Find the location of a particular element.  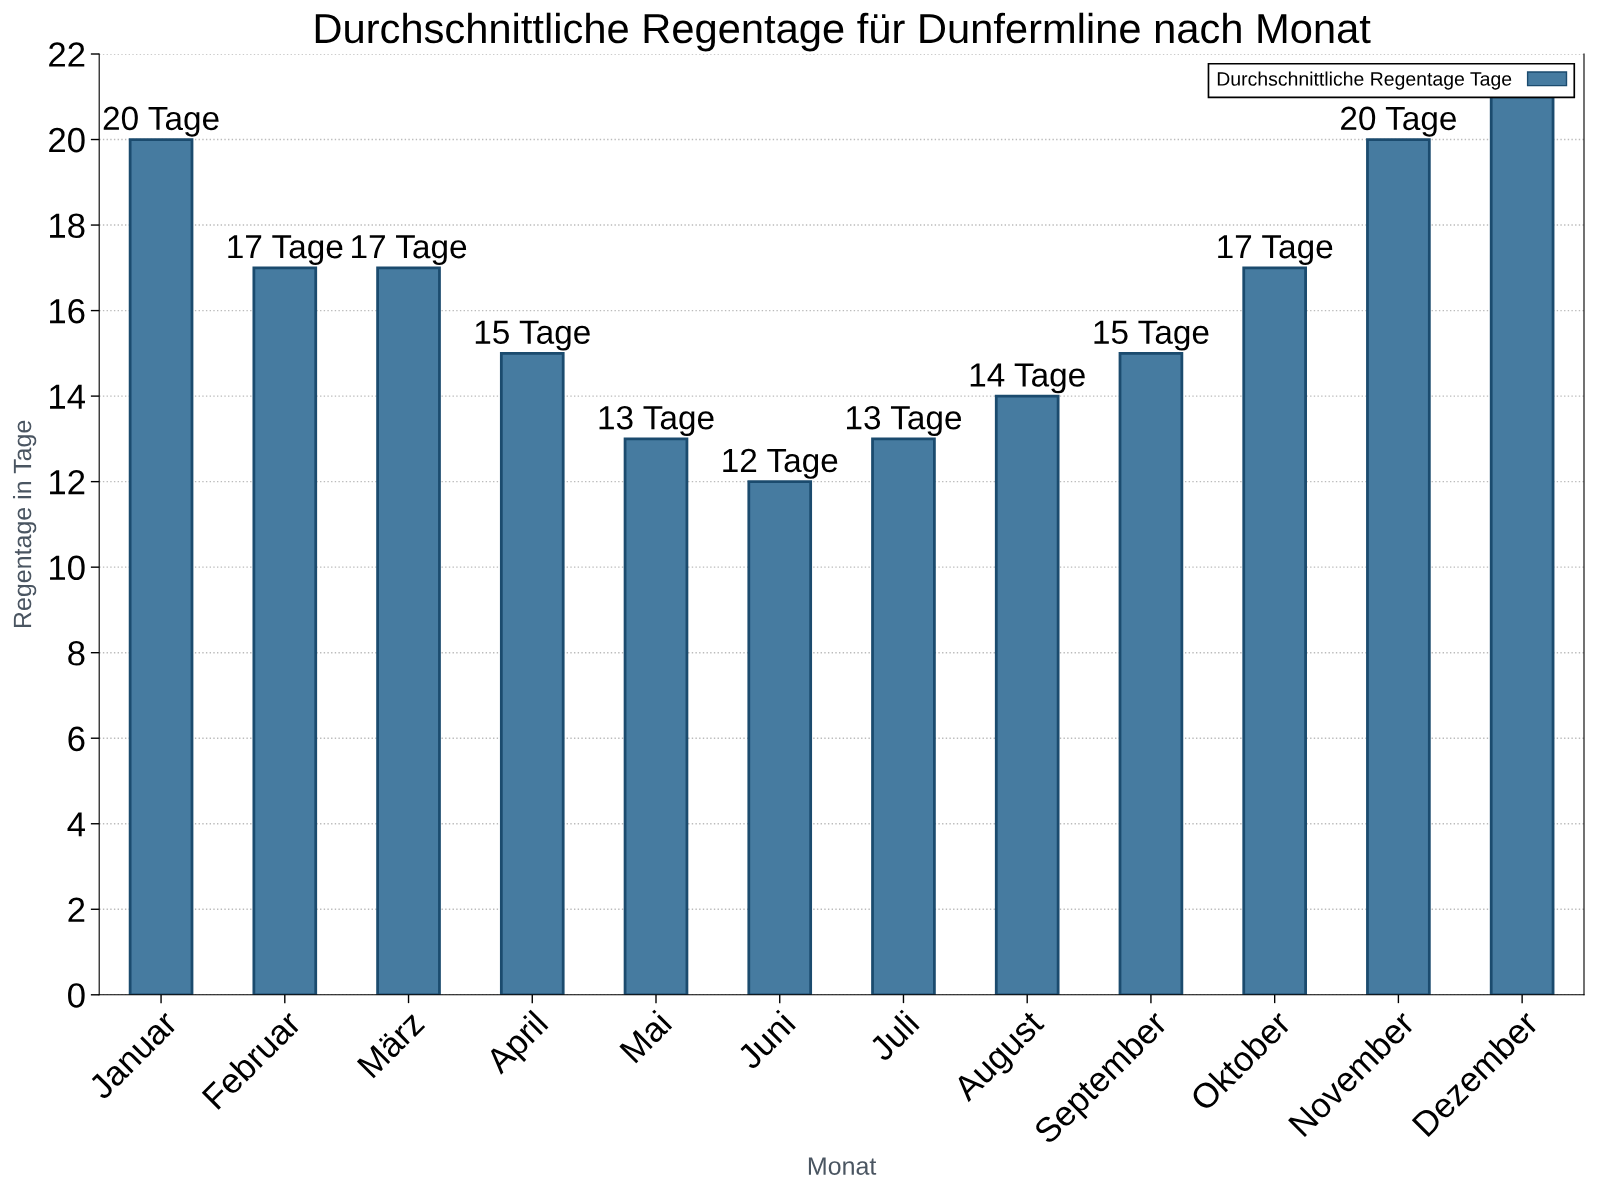

y-tick-label: 4 is located at coordinates (76, 824).